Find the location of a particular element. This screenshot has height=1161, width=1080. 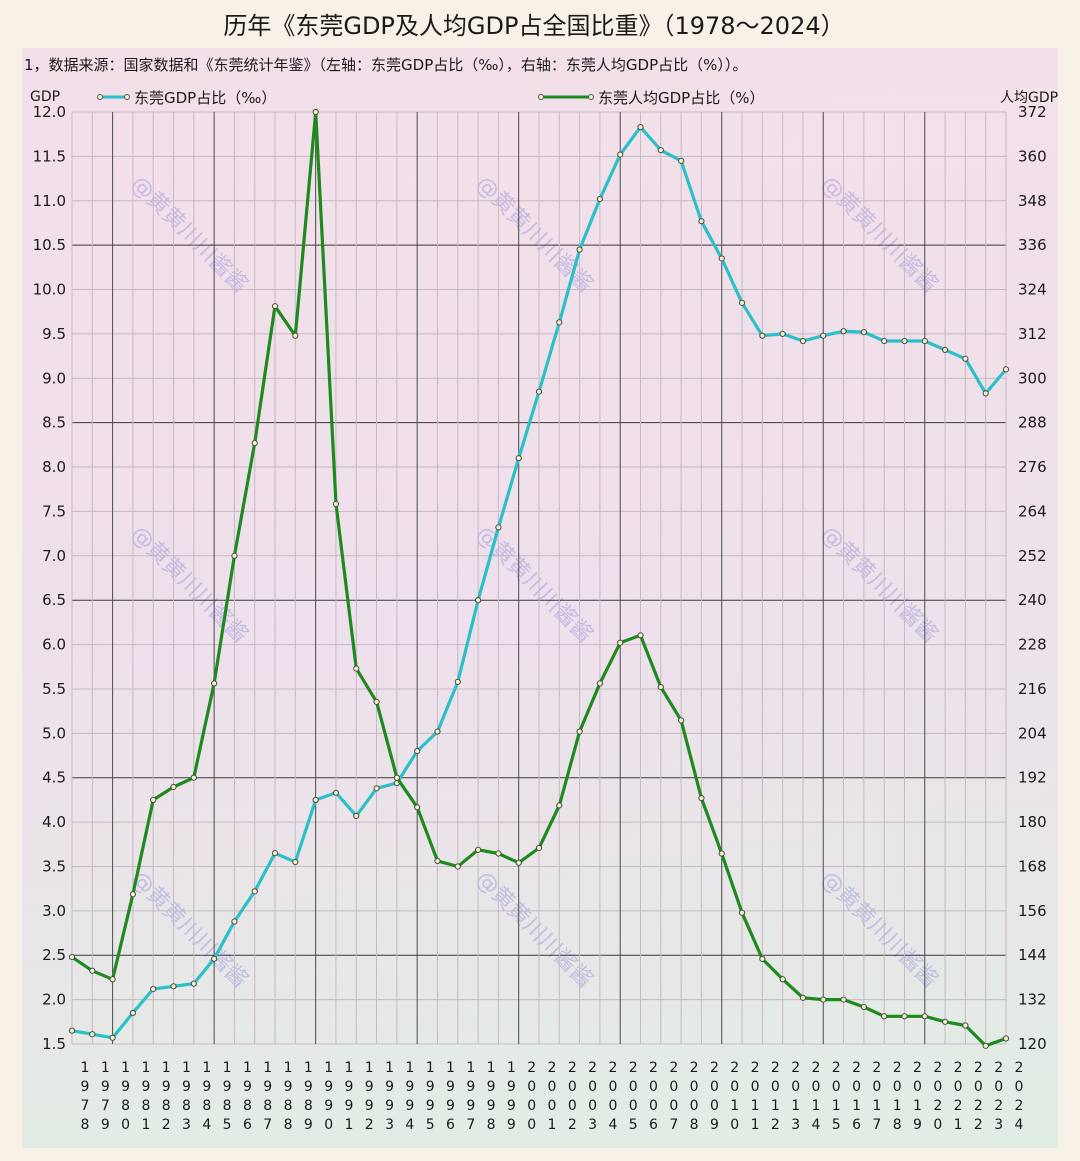

left-axis-tick-label: 8.5 is located at coordinates (54, 423).